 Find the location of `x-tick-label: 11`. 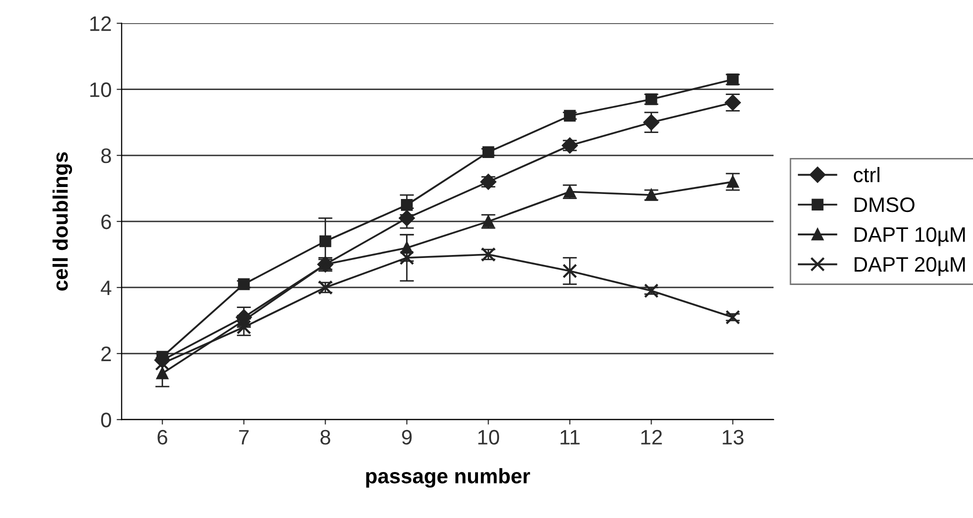

x-tick-label: 11 is located at coordinates (570, 437).